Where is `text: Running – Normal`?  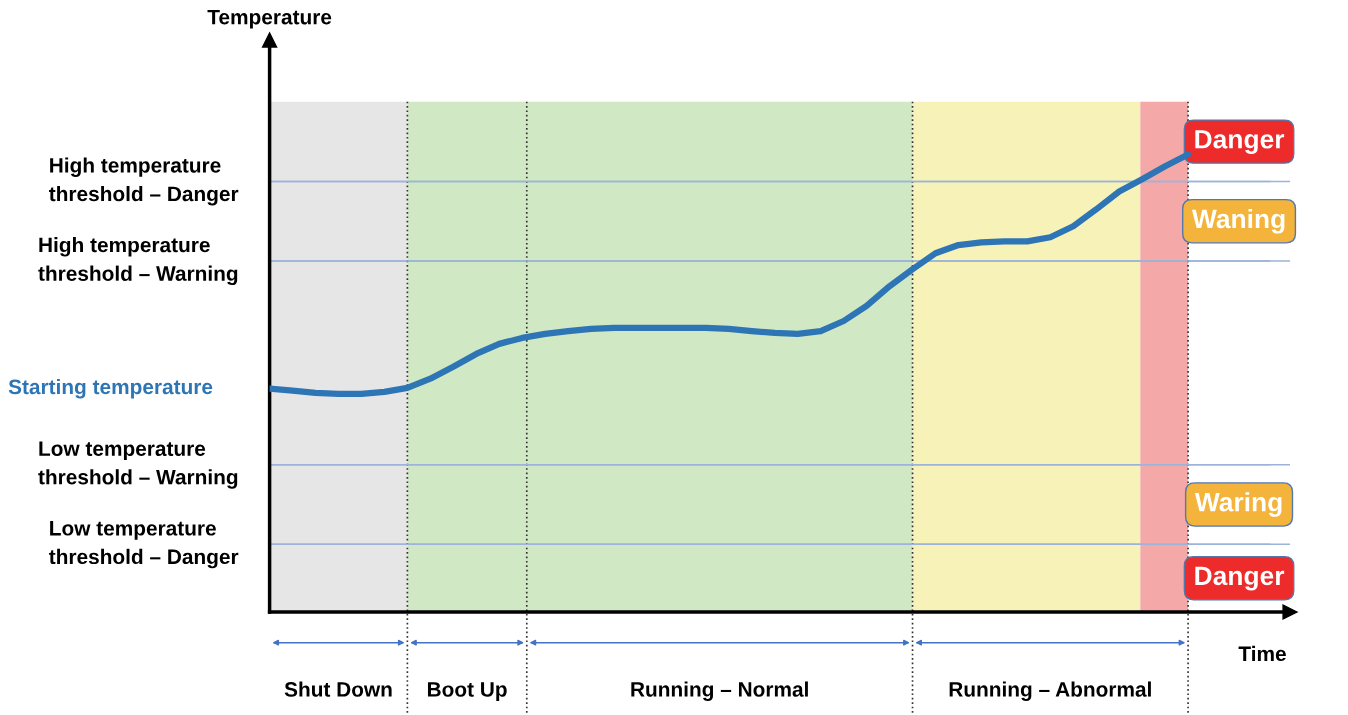 text: Running – Normal is located at coordinates (719, 691).